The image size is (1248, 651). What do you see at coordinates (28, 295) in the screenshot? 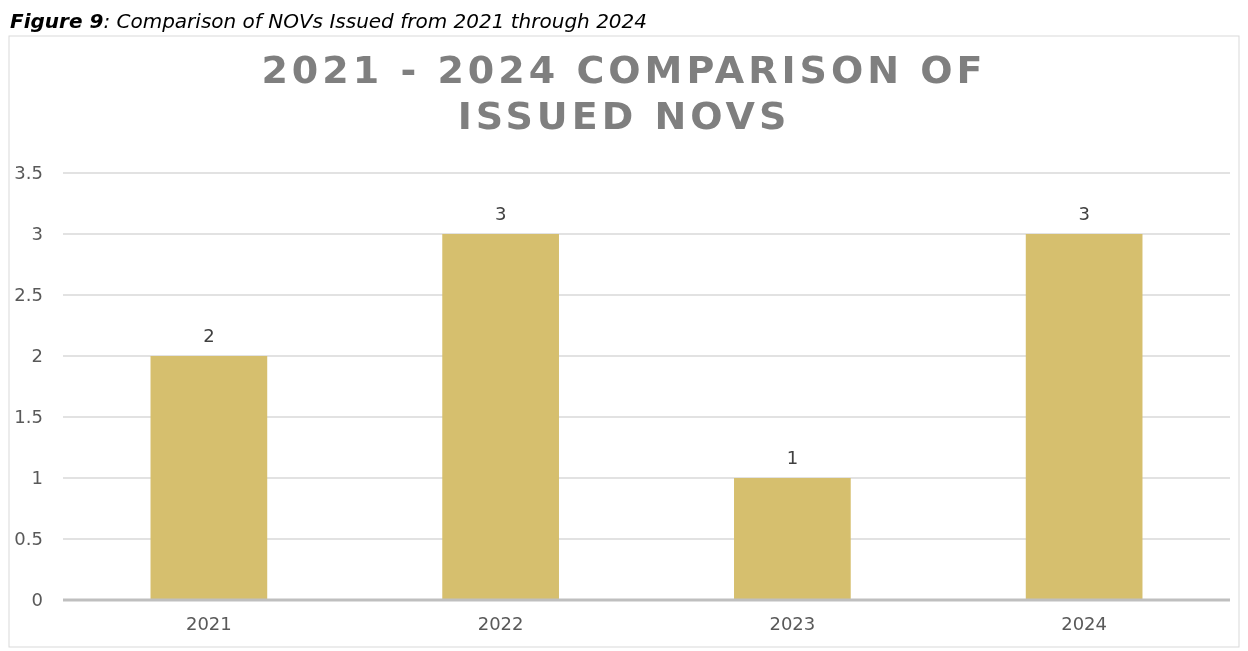
I see `y-tick-label: 2.5` at bounding box center [28, 295].